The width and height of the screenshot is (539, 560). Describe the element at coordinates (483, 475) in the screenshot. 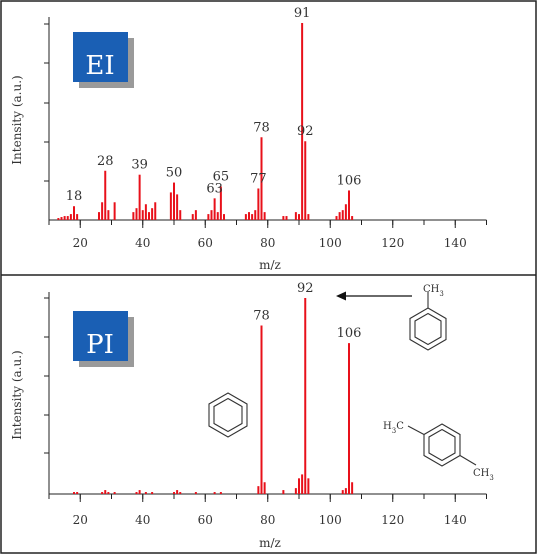

I see `xylene-right-methyl-label: CH3` at that location.